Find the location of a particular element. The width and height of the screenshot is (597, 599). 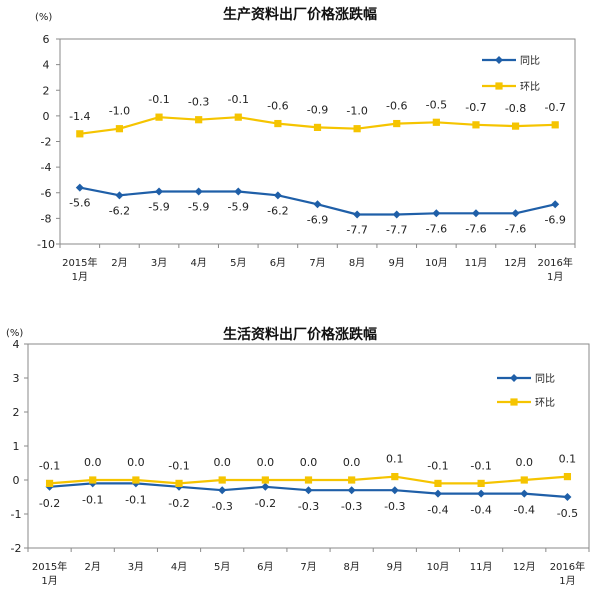

x-tick-label: 12月 is located at coordinates (515, 263).